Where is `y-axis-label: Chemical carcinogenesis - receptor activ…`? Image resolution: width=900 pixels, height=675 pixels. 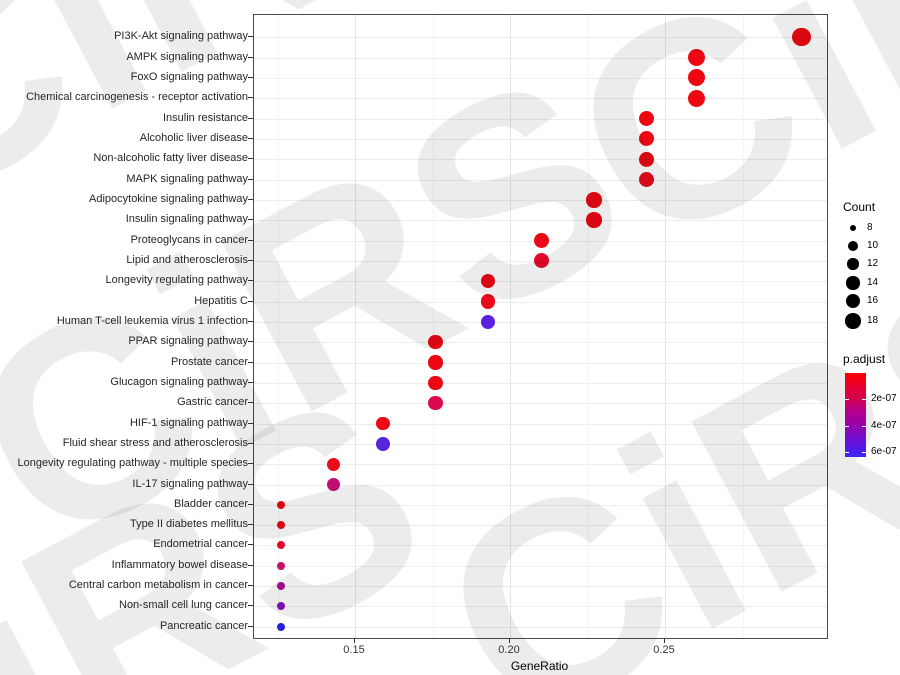 y-axis-label: Chemical carcinogenesis - receptor activ… is located at coordinates (137, 97).